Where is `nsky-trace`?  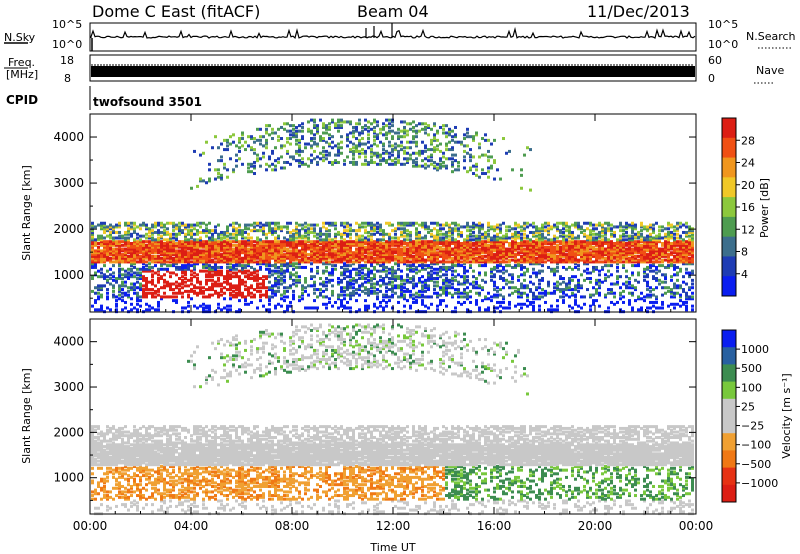
nsky-trace is located at coordinates (393, 37).